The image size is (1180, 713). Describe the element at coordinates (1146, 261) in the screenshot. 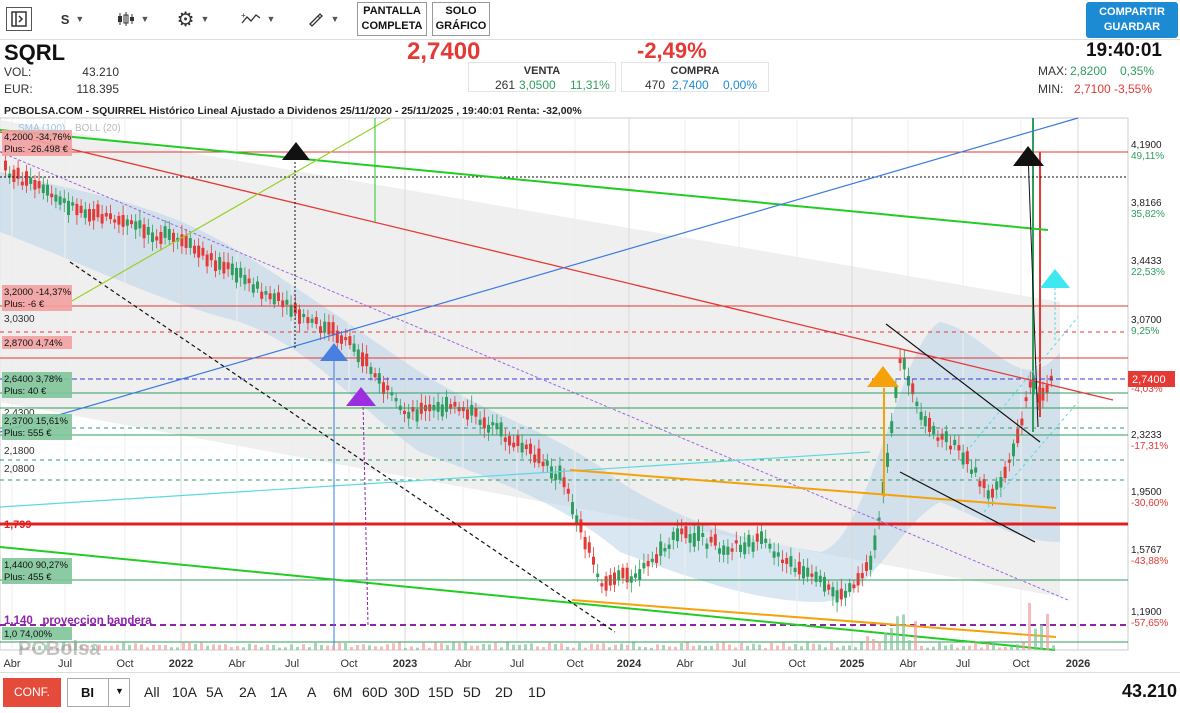

I see `y-tick-price: 3,4433` at that location.